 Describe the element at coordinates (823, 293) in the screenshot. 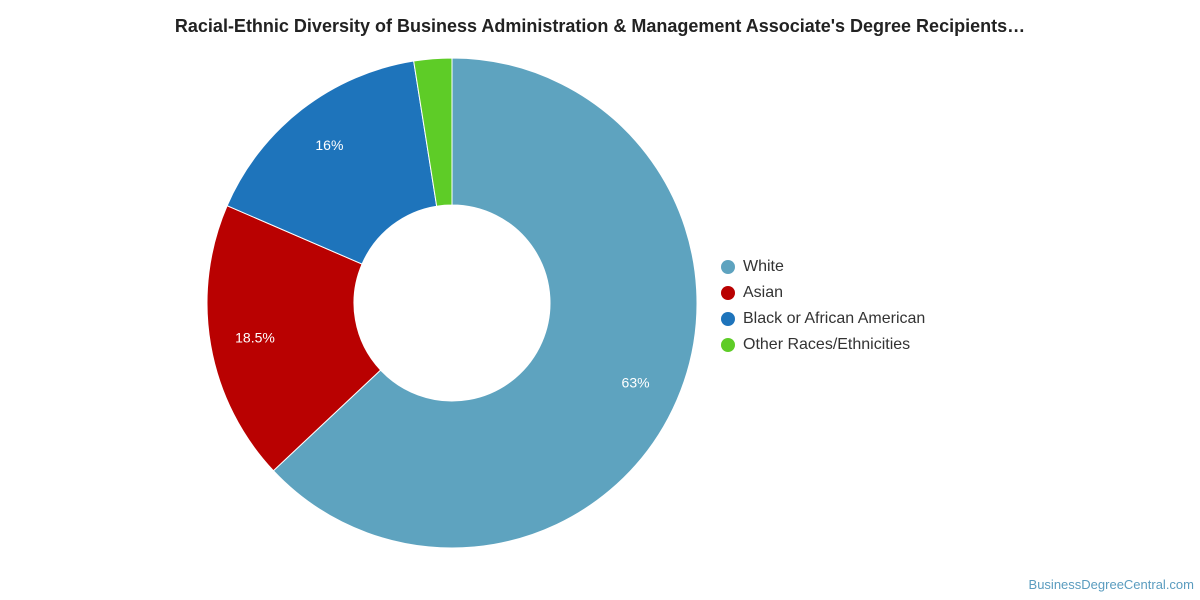

I see `legend-item-asian: Asian` at that location.